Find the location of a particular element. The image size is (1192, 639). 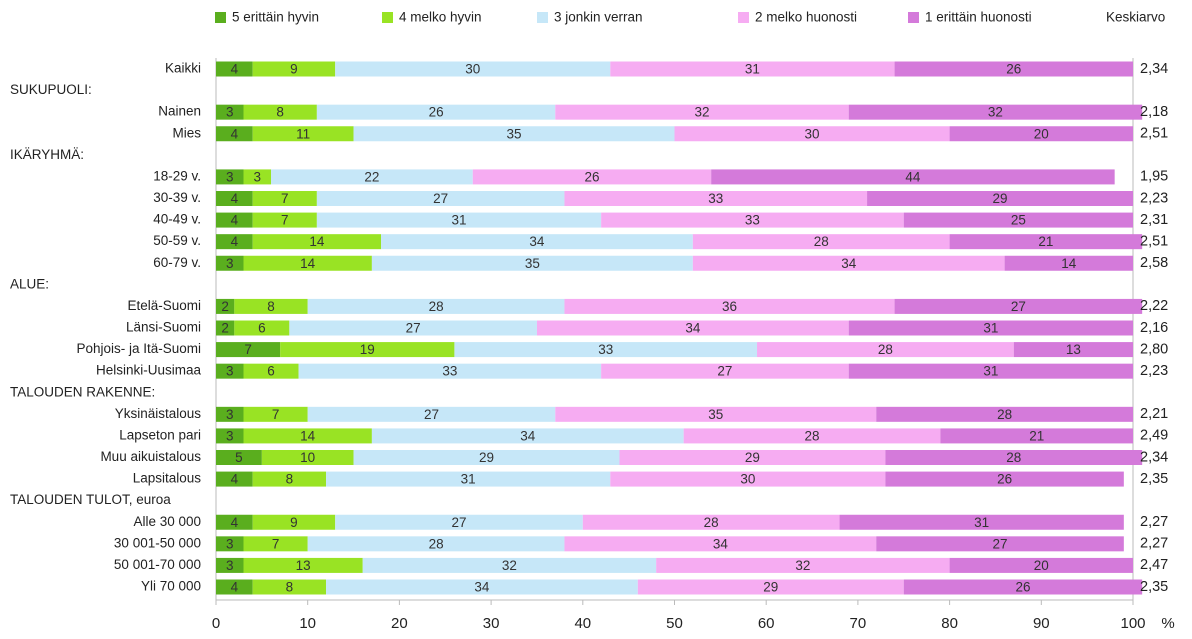

segment-label: 11 is located at coordinates (303, 133).